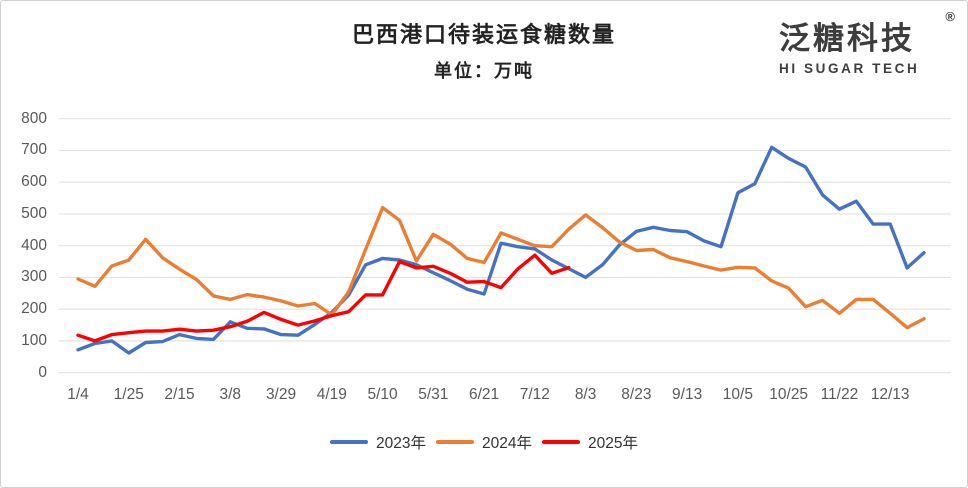  I want to click on brand-logo: 泛糖科技 ® HI SUGAR TECH, so click(867, 42).